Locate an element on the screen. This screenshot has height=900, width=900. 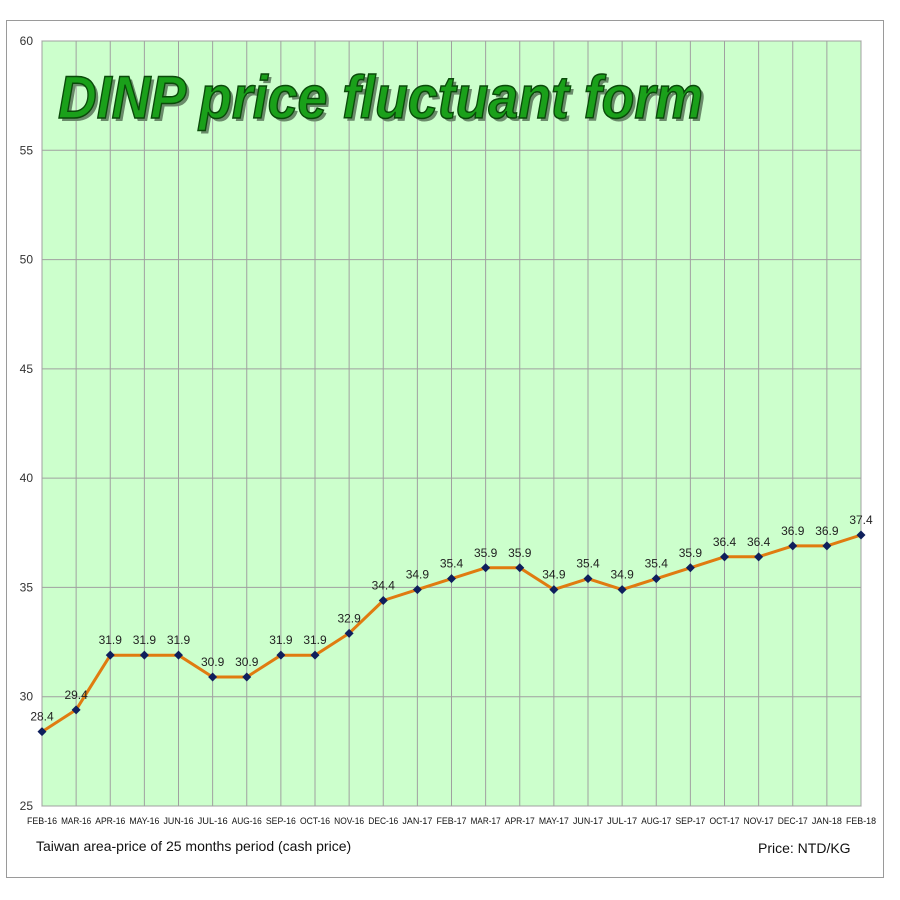
x-tick-label: JAN-17 is located at coordinates (417, 821).